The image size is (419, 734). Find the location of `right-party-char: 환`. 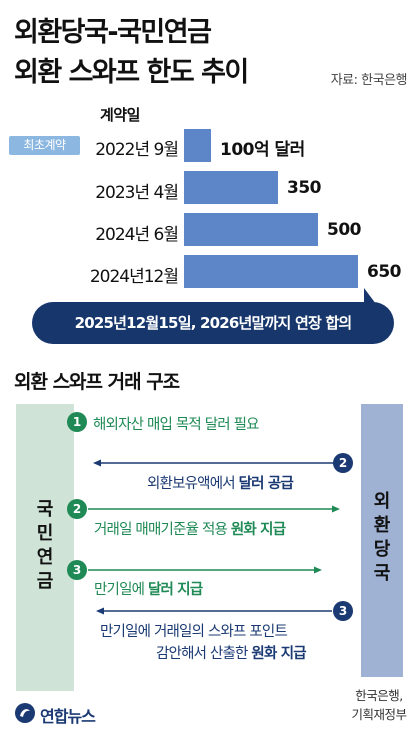

right-party-char: 환 is located at coordinates (382, 525).